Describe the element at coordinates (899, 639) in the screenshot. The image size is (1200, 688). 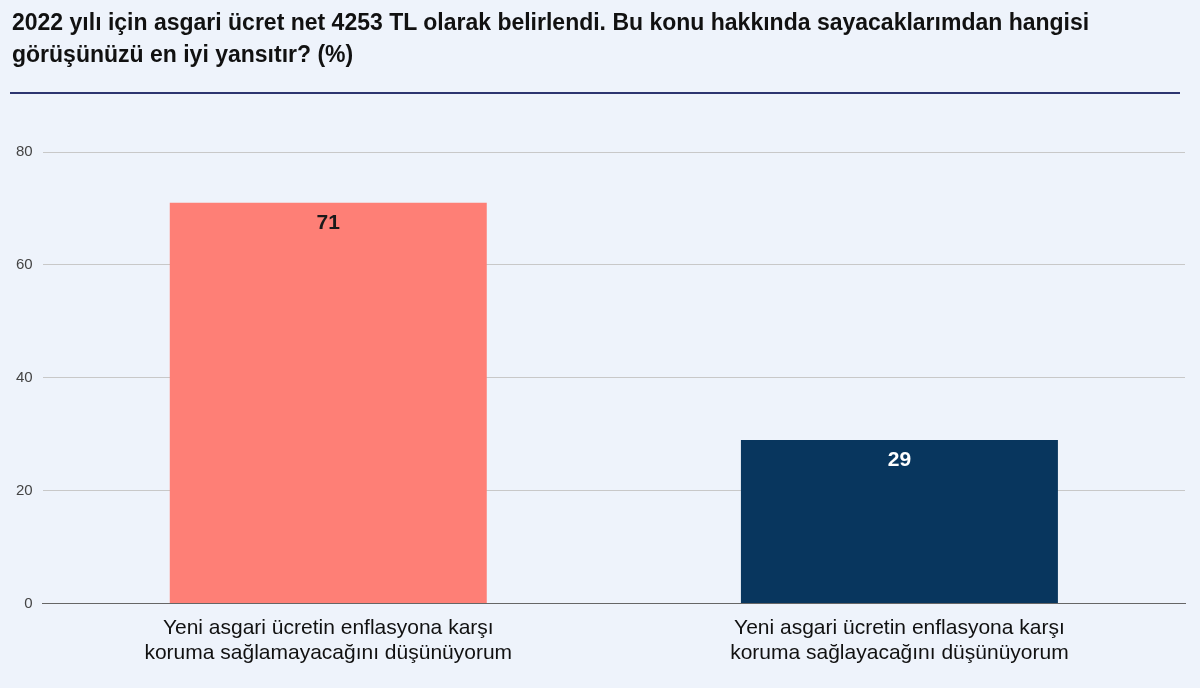
I see `x-tick-label: Yeni asgari ücretin enflasyona karşı koruma sağlayacağını düşünüyorum` at that location.